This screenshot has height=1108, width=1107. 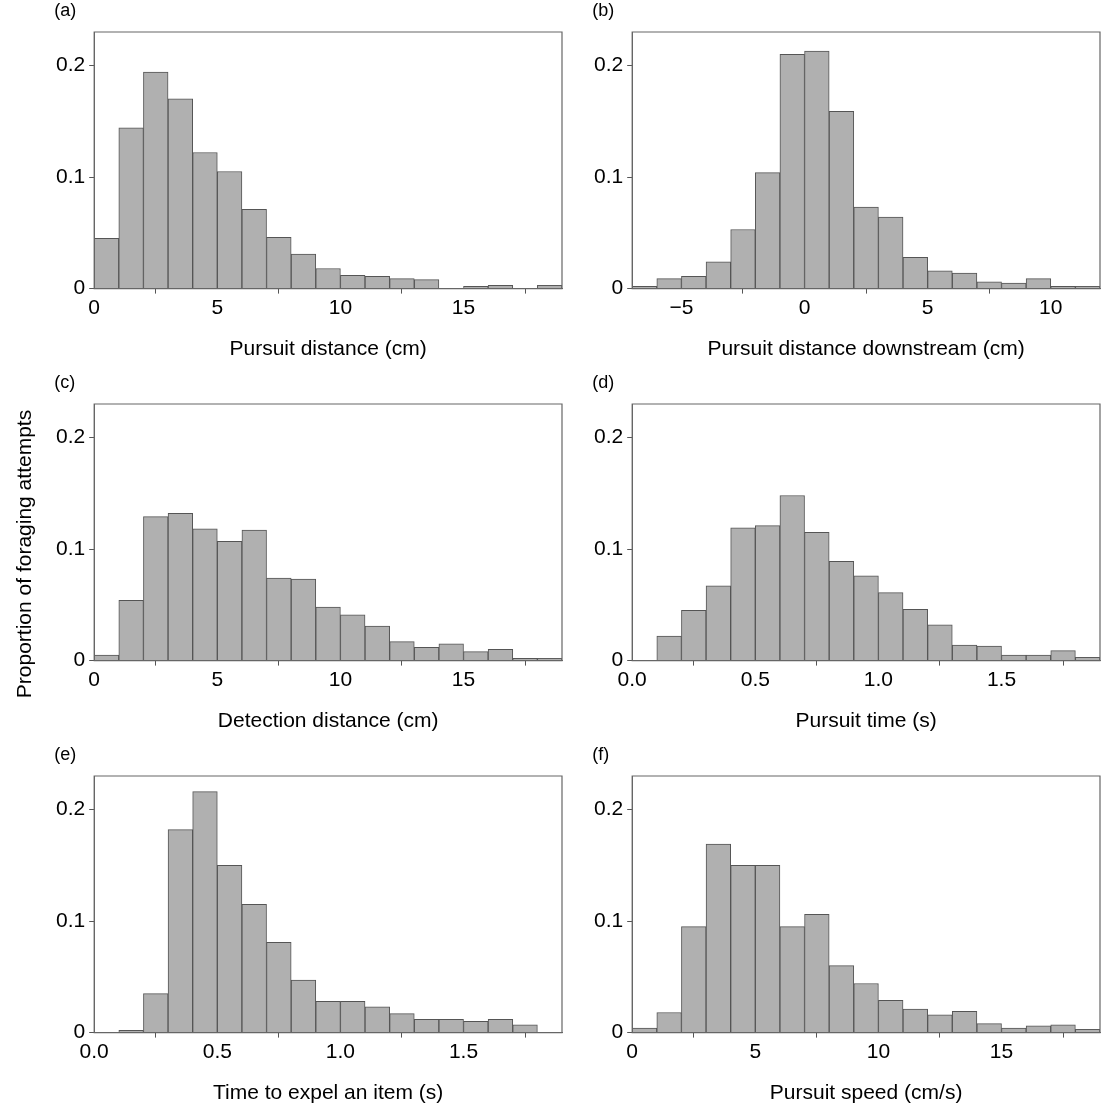 What do you see at coordinates (65, 10) in the screenshot?
I see `chart-title: (a)` at bounding box center [65, 10].